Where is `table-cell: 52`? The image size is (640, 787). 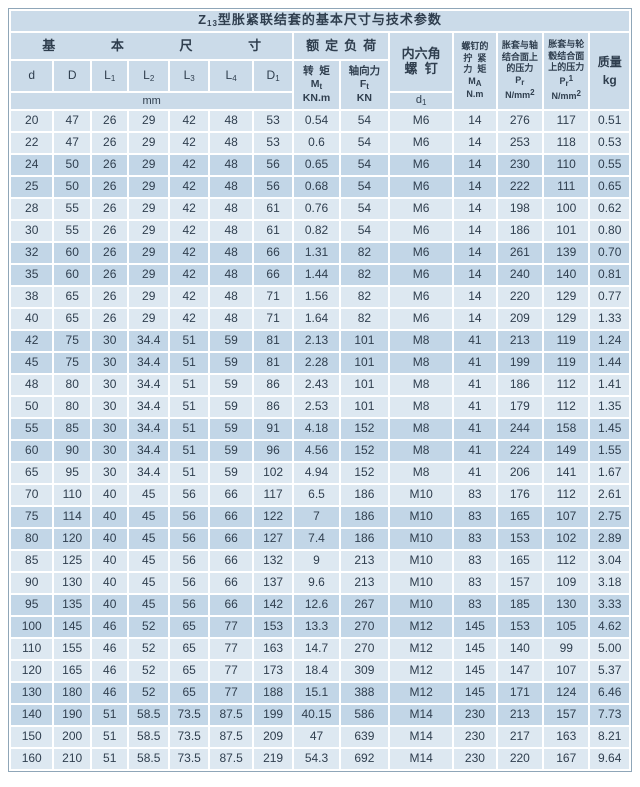 table-cell: 52 is located at coordinates (148, 627).